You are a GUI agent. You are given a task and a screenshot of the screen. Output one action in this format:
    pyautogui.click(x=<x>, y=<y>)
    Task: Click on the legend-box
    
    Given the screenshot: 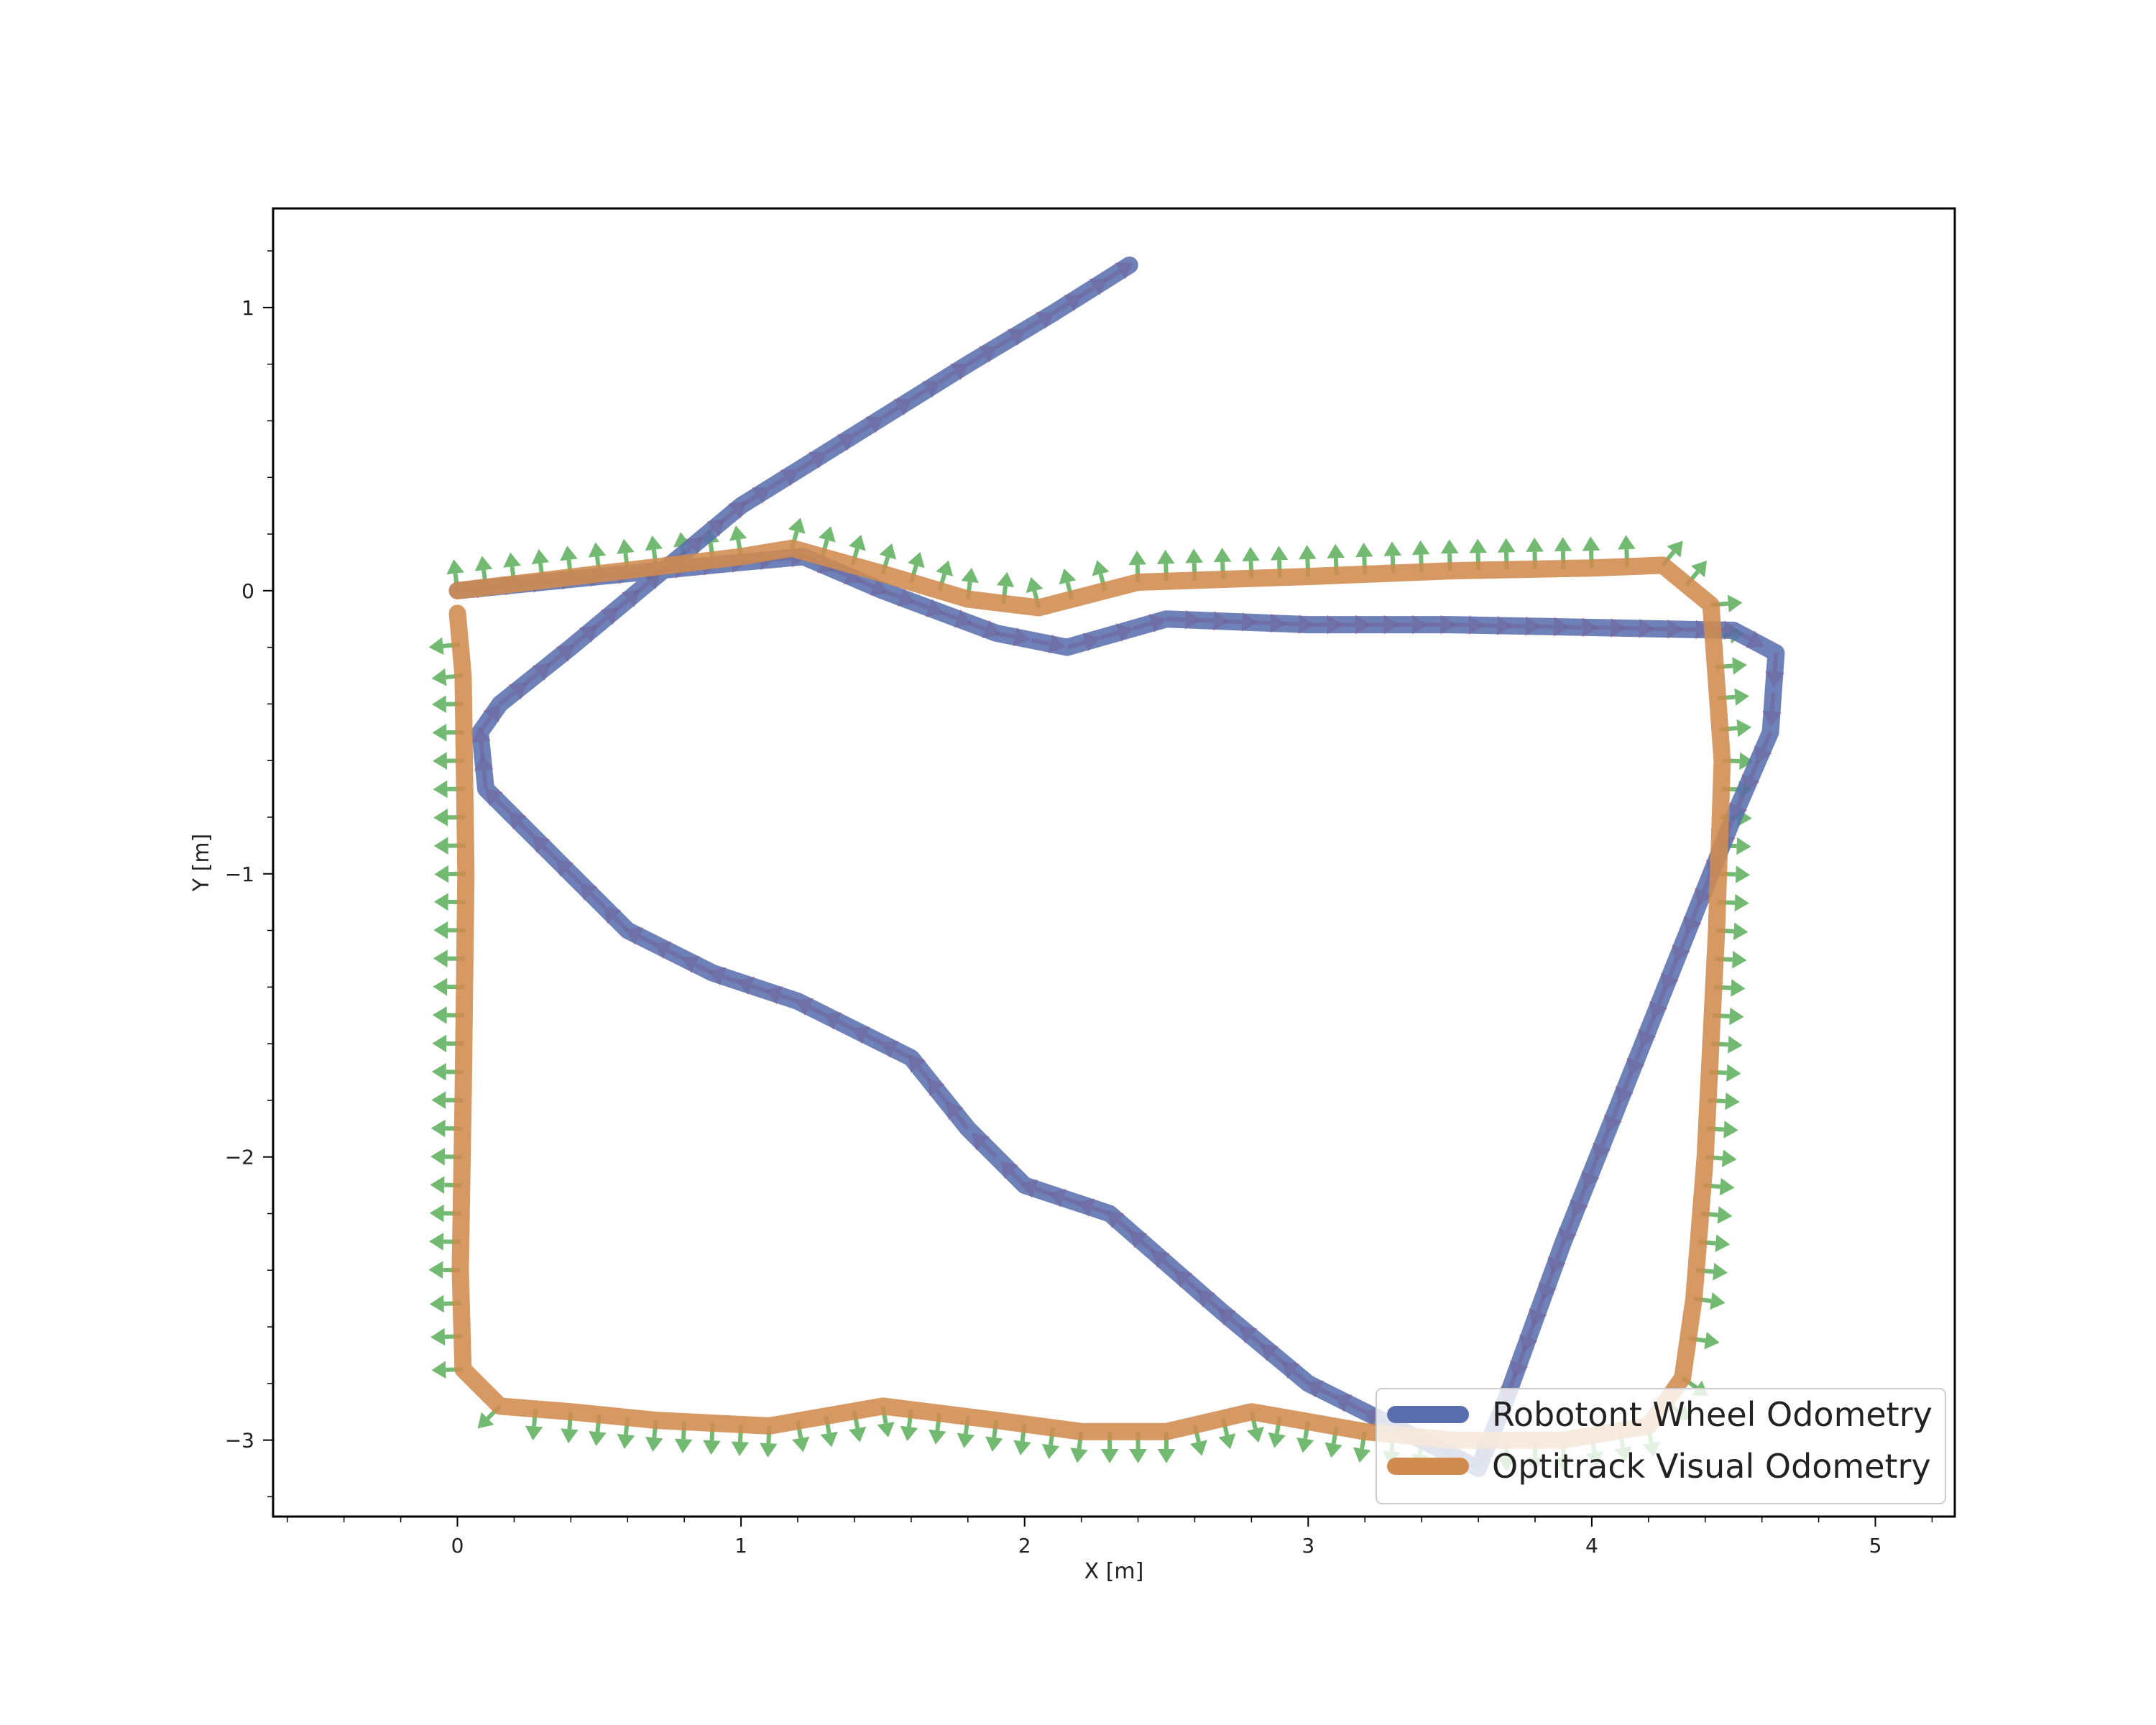 What is the action you would take?
    pyautogui.click(x=1661, y=1446)
    